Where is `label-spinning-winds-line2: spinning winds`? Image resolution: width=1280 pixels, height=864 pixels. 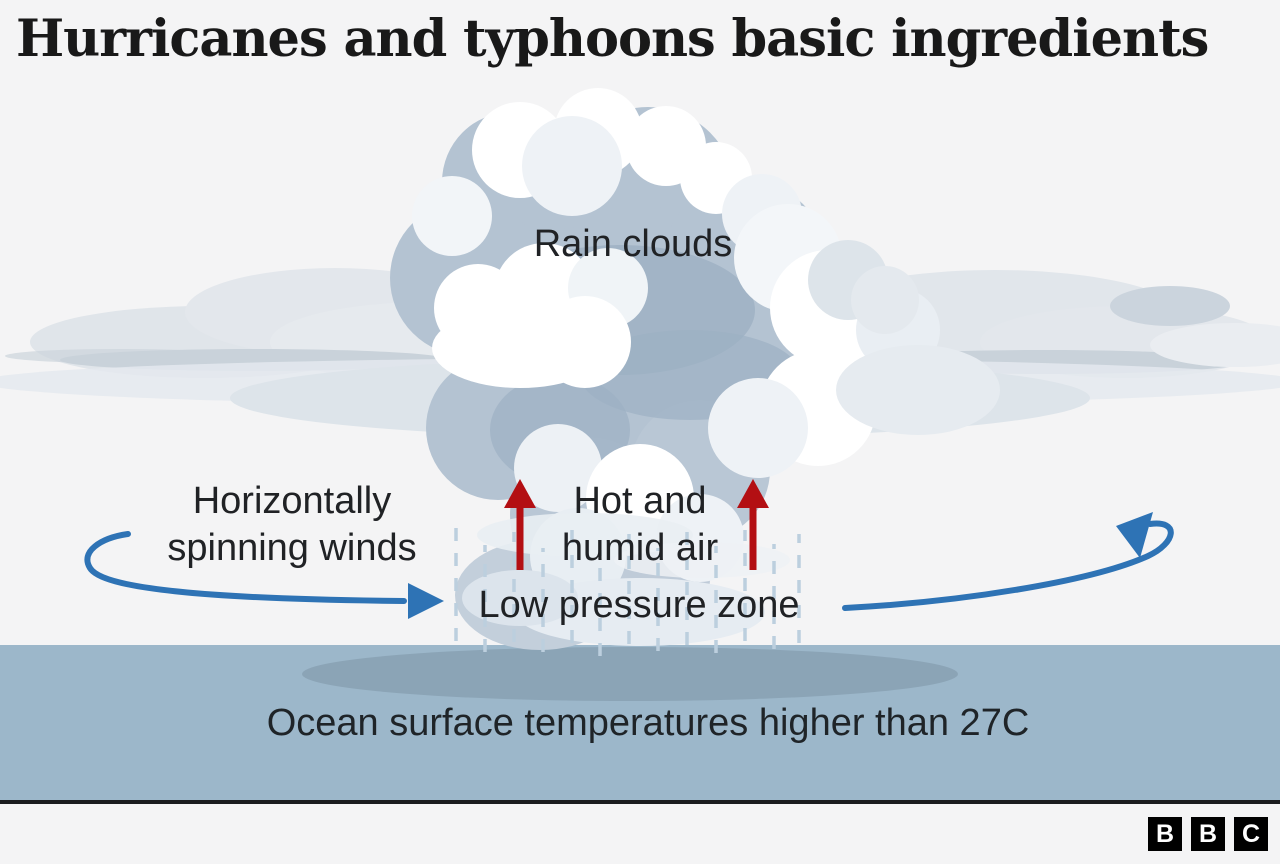
label-spinning-winds-line2: spinning winds is located at coordinates (292, 548).